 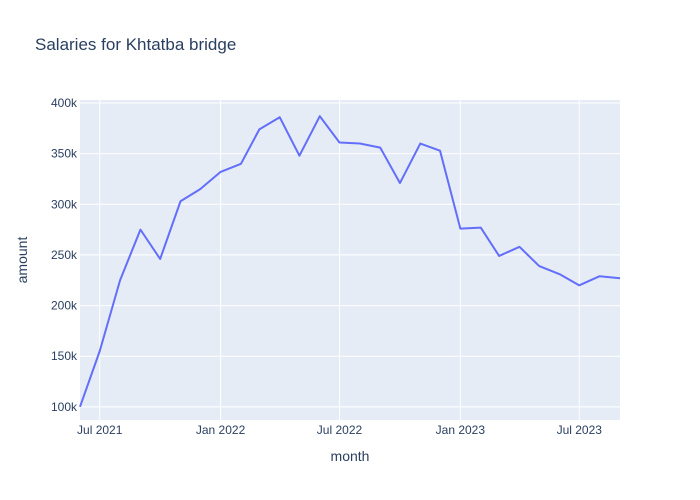 What do you see at coordinates (22, 260) in the screenshot?
I see `y-axis-title: amount` at bounding box center [22, 260].